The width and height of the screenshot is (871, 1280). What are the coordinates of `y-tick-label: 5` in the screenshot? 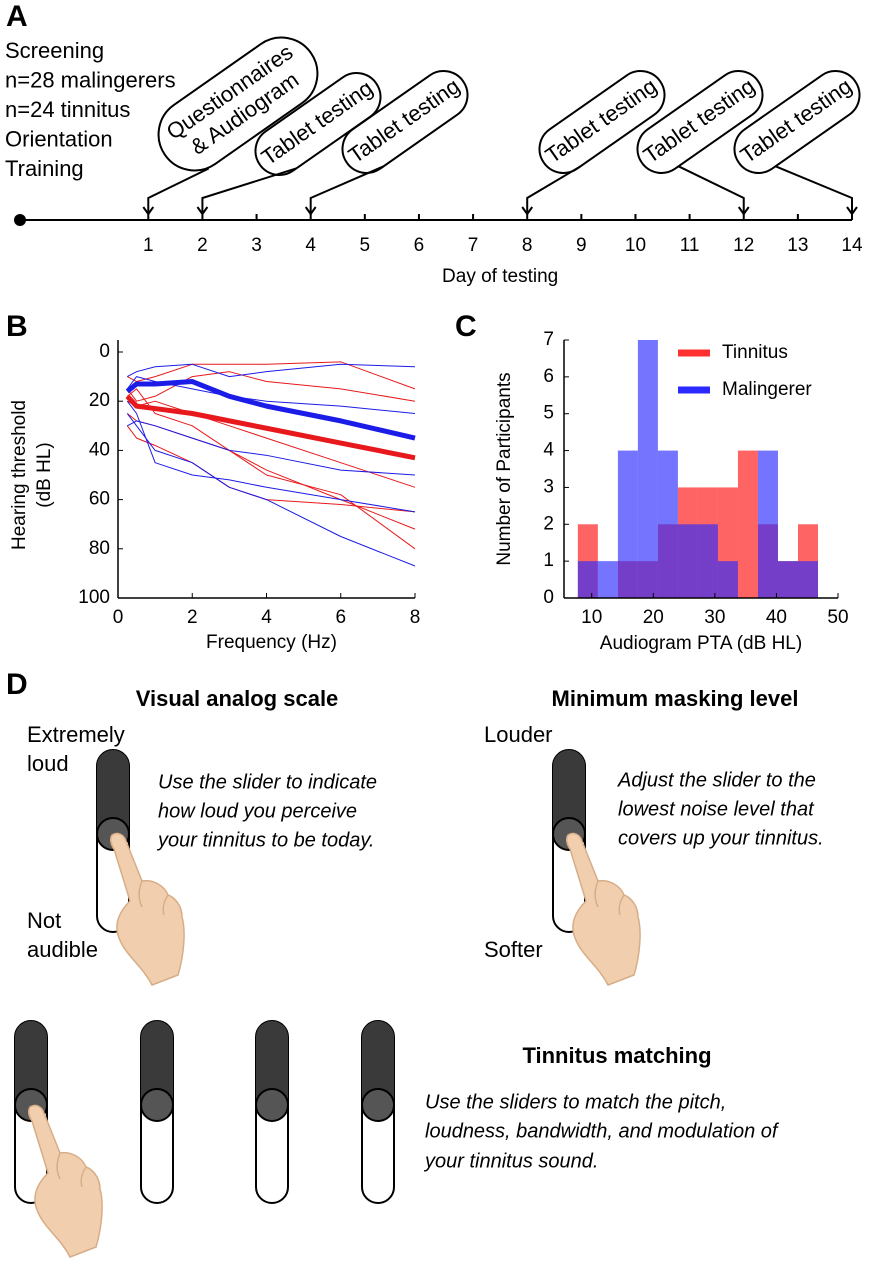 It's located at (548, 413).